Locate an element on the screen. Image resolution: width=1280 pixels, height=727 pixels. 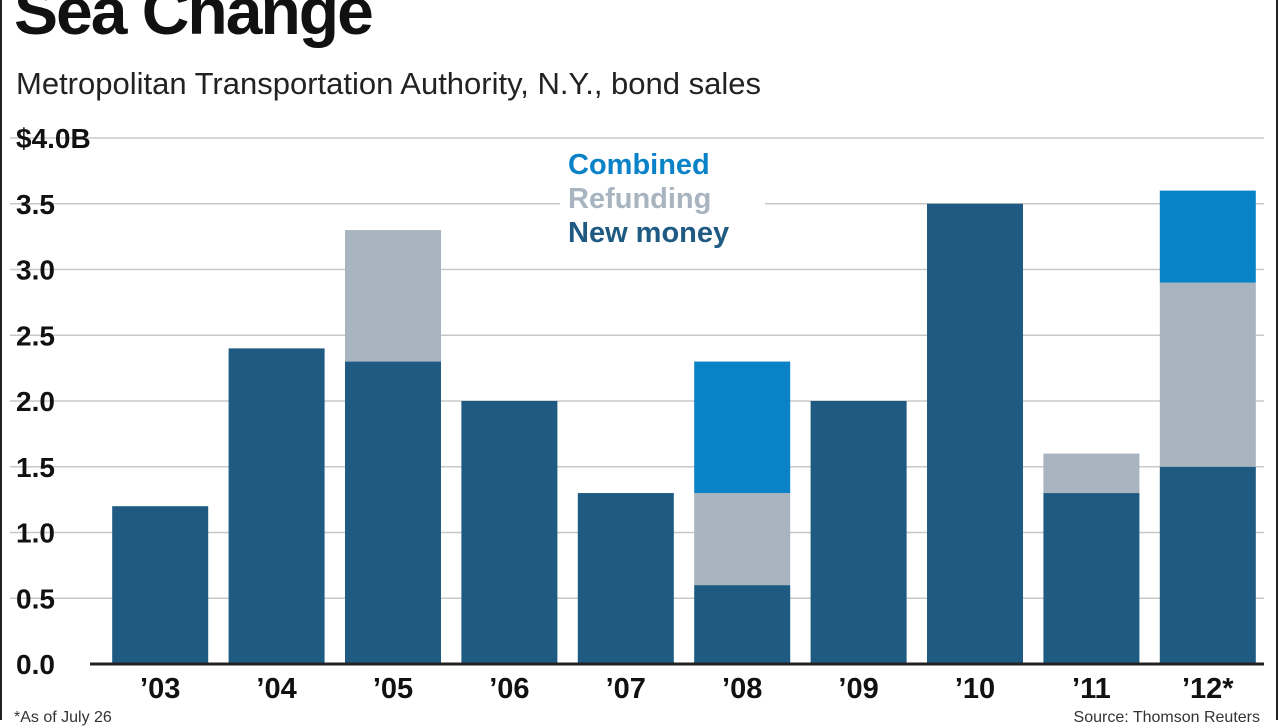
x-tick-label: ’06 is located at coordinates (509, 689).